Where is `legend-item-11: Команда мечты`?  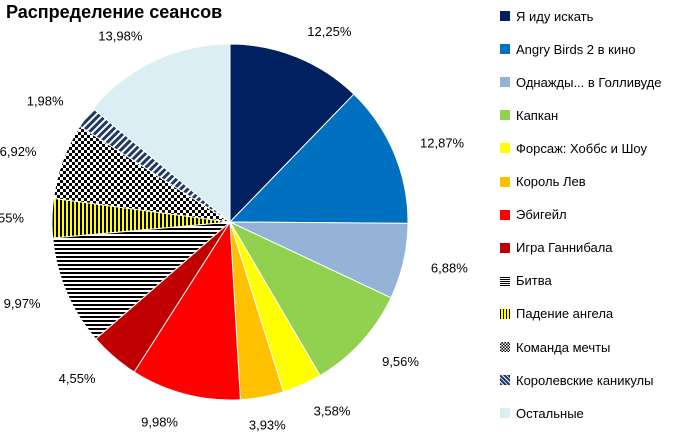 legend-item-11: Команда мечты is located at coordinates (555, 347).